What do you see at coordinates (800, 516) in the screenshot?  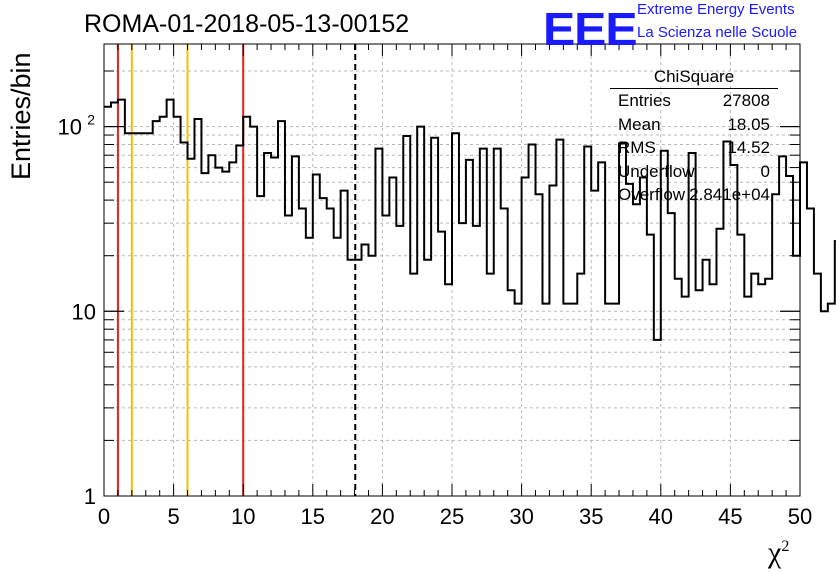 I see `x-tick-label: 50` at bounding box center [800, 516].